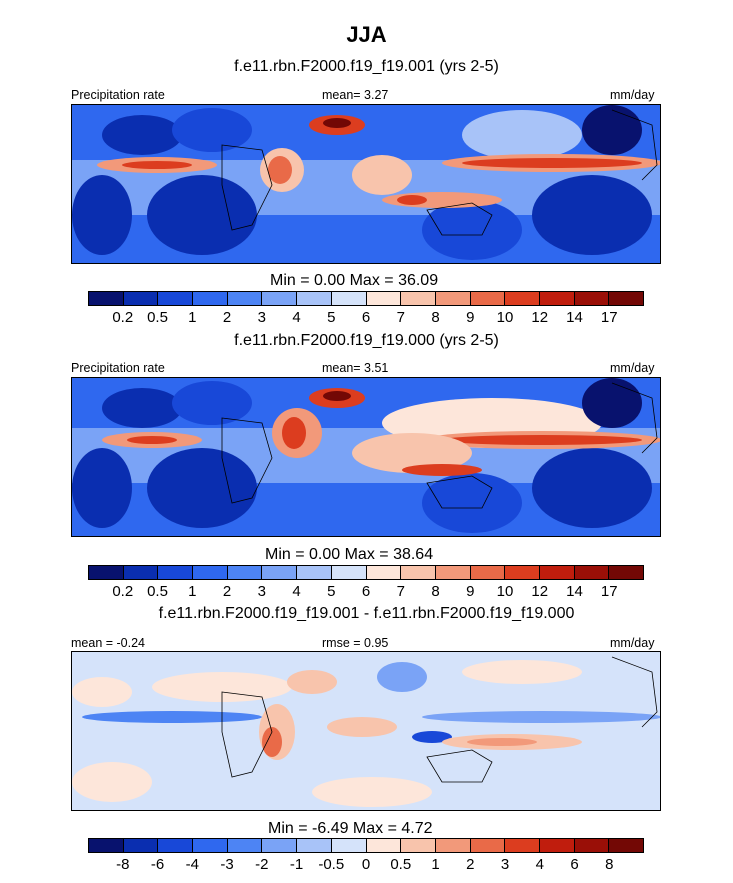  What do you see at coordinates (350, 828) in the screenshot?
I see `panel3-min-max: Min = -6.49 Max = 4.72` at bounding box center [350, 828].